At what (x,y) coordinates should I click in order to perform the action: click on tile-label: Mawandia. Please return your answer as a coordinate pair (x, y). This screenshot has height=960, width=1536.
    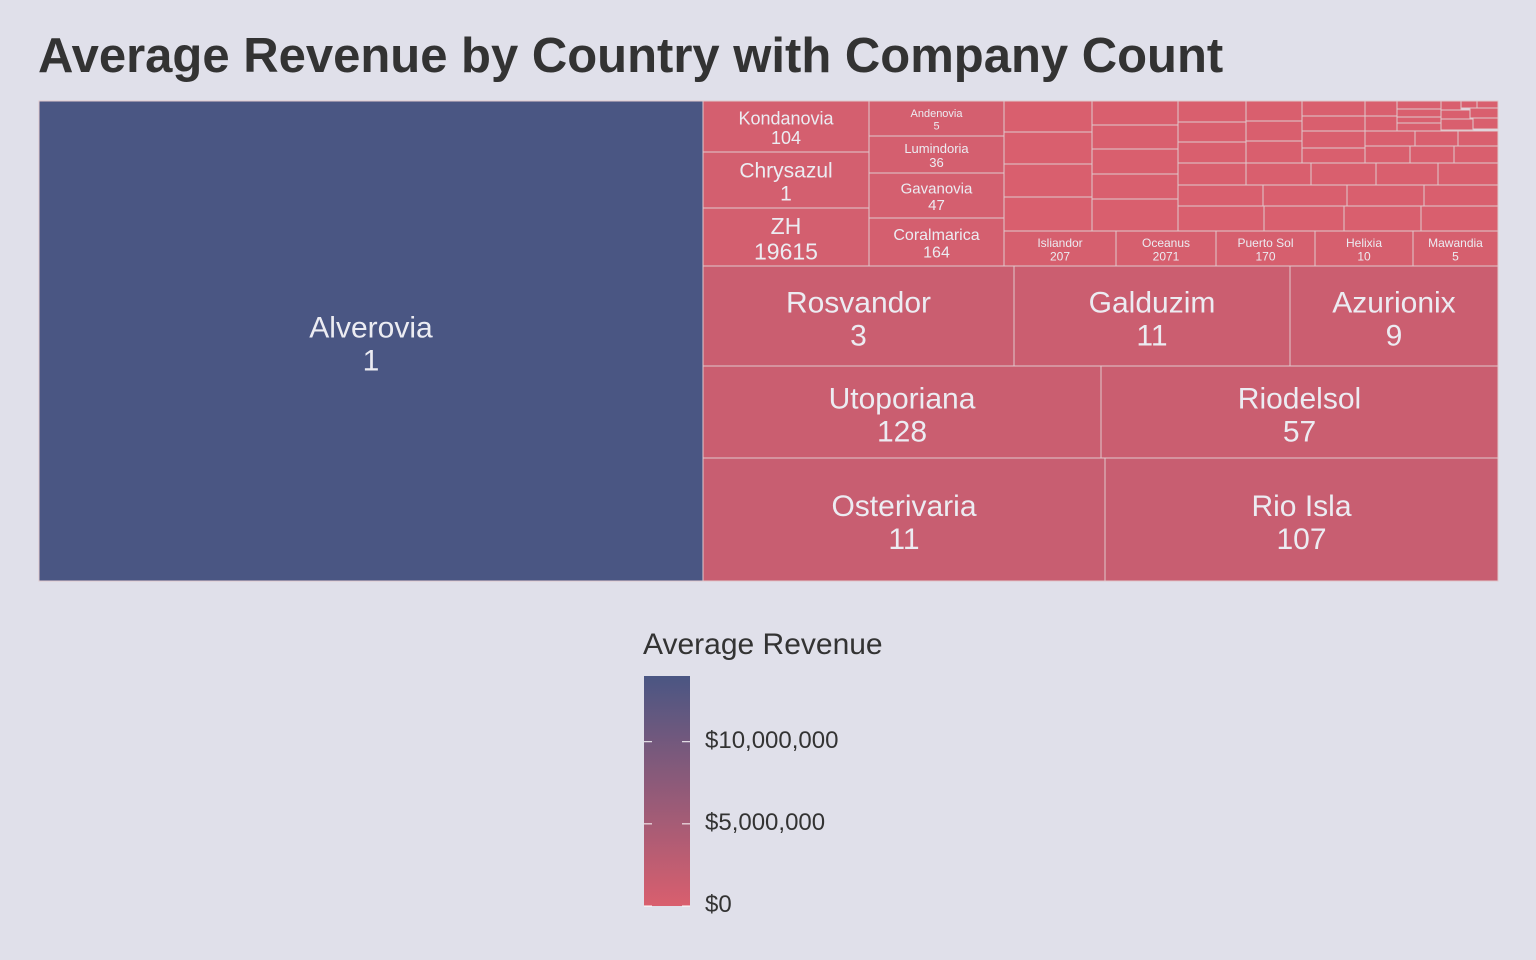
    Looking at the image, I should click on (1455, 243).